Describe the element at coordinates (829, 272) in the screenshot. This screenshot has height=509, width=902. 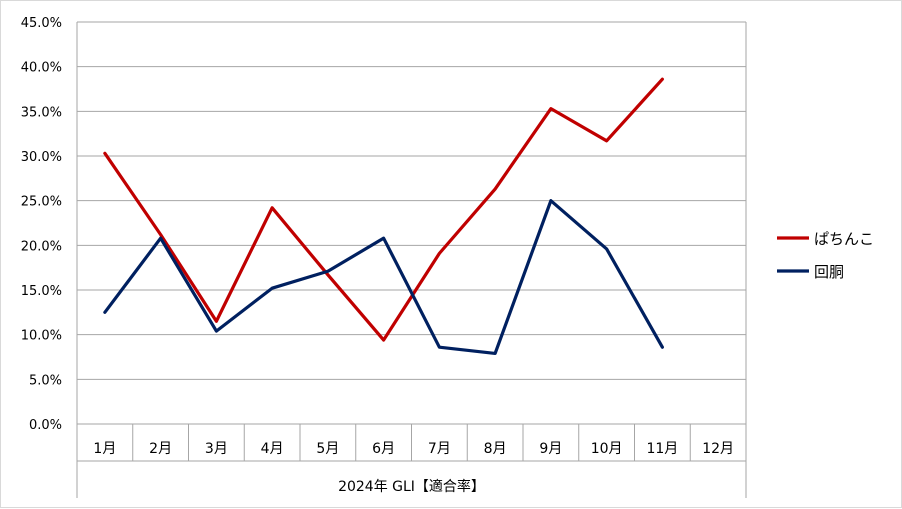
I see `legend-label: 回胴` at that location.